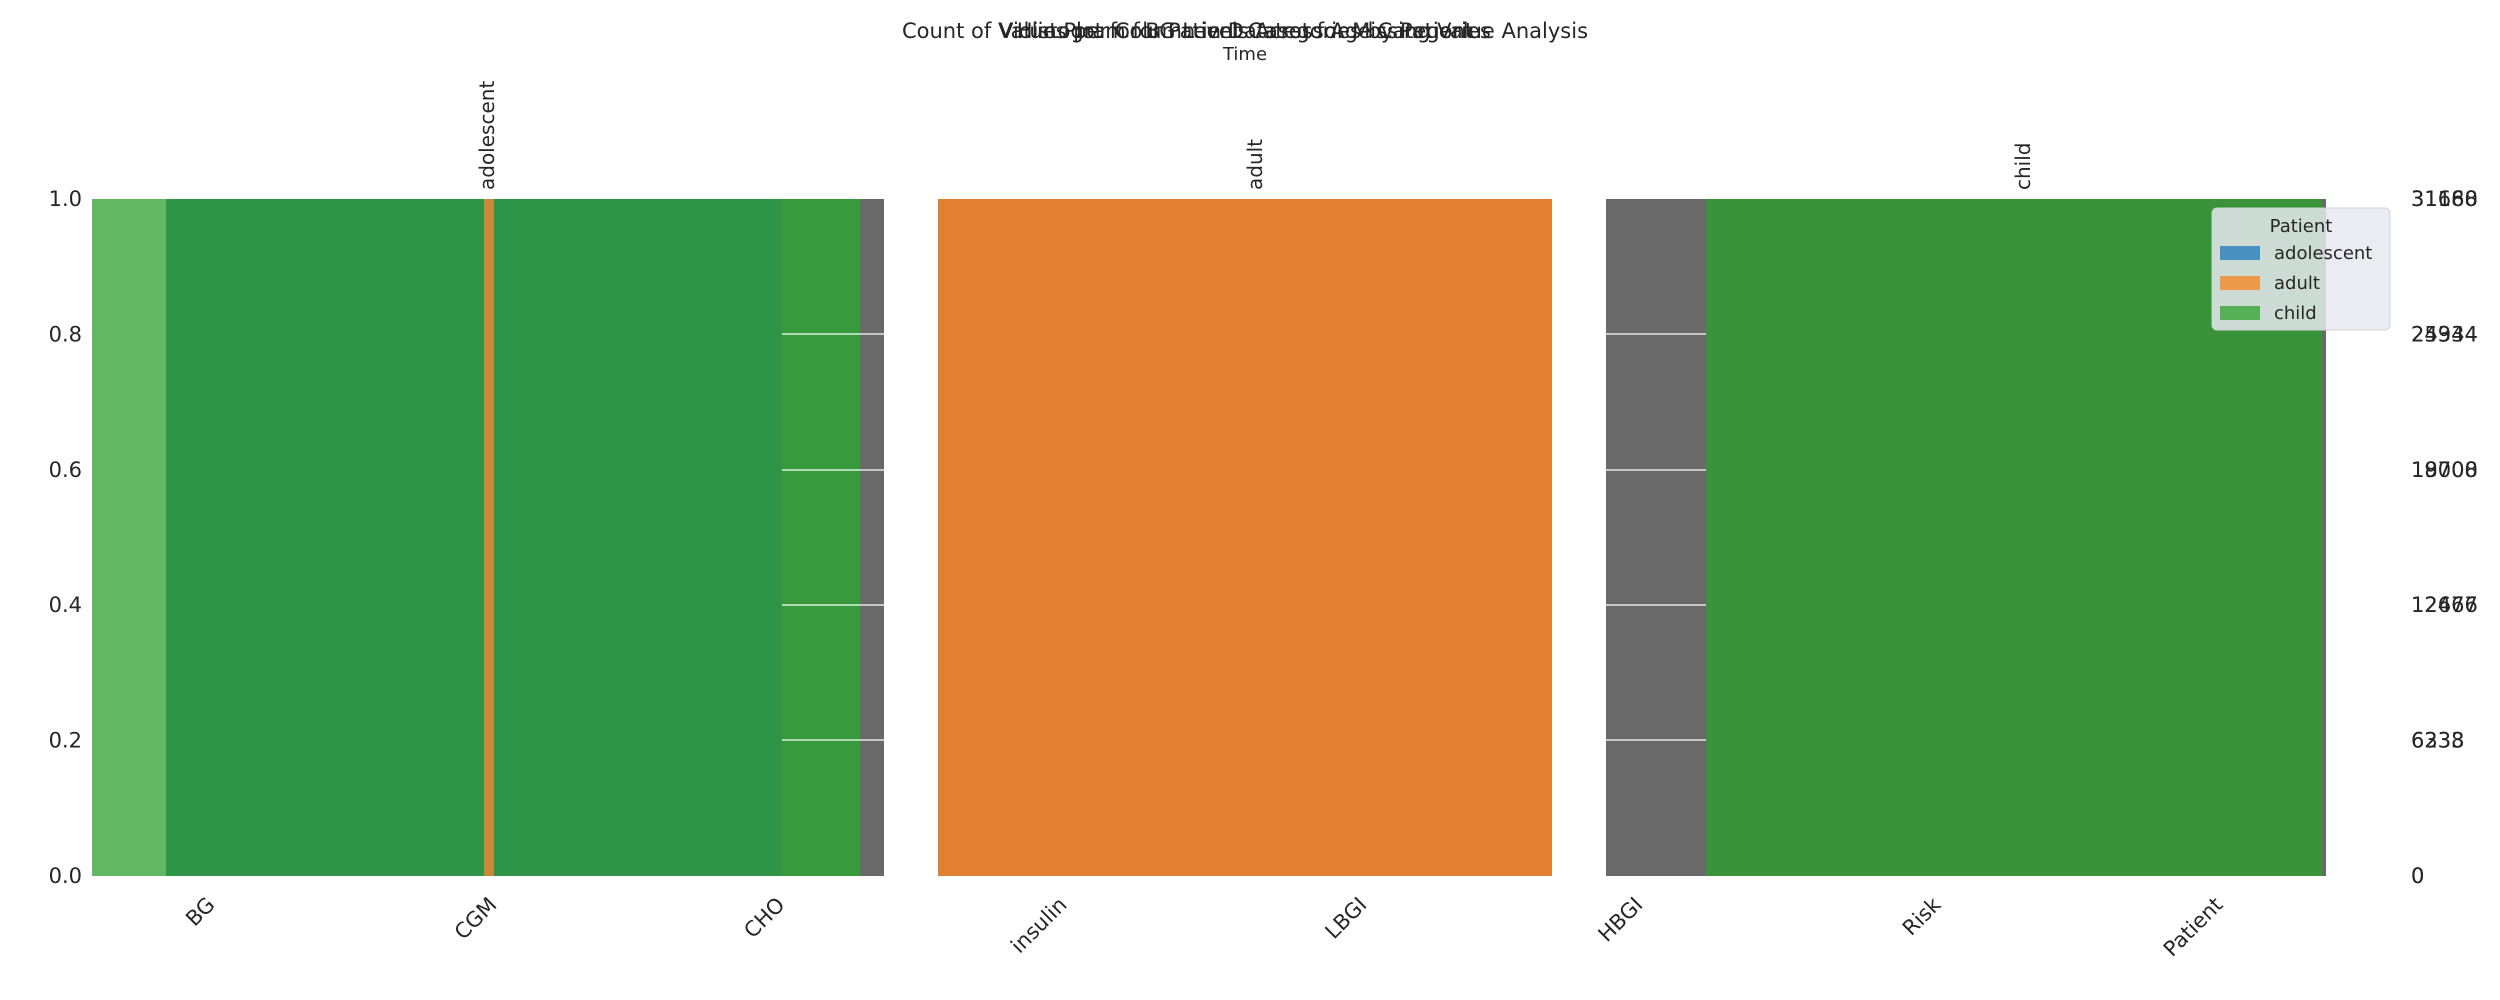 This screenshot has width=2500, height=1000. What do you see at coordinates (325, 537) in the screenshot?
I see `adolescent-bar-main-left` at bounding box center [325, 537].